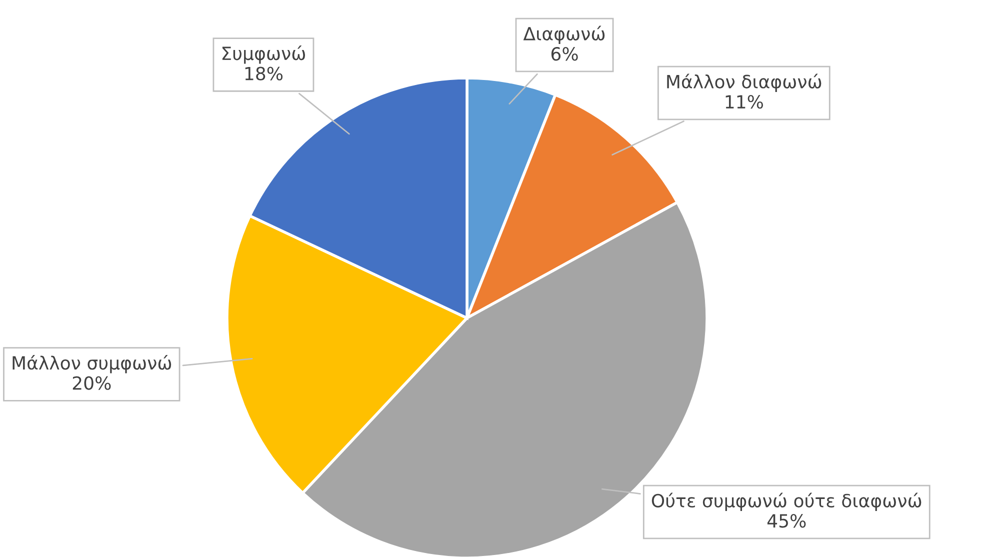 The height and width of the screenshot is (557, 1000). What do you see at coordinates (264, 54) in the screenshot?
I see `slice-label: Συμφωνώ` at bounding box center [264, 54].